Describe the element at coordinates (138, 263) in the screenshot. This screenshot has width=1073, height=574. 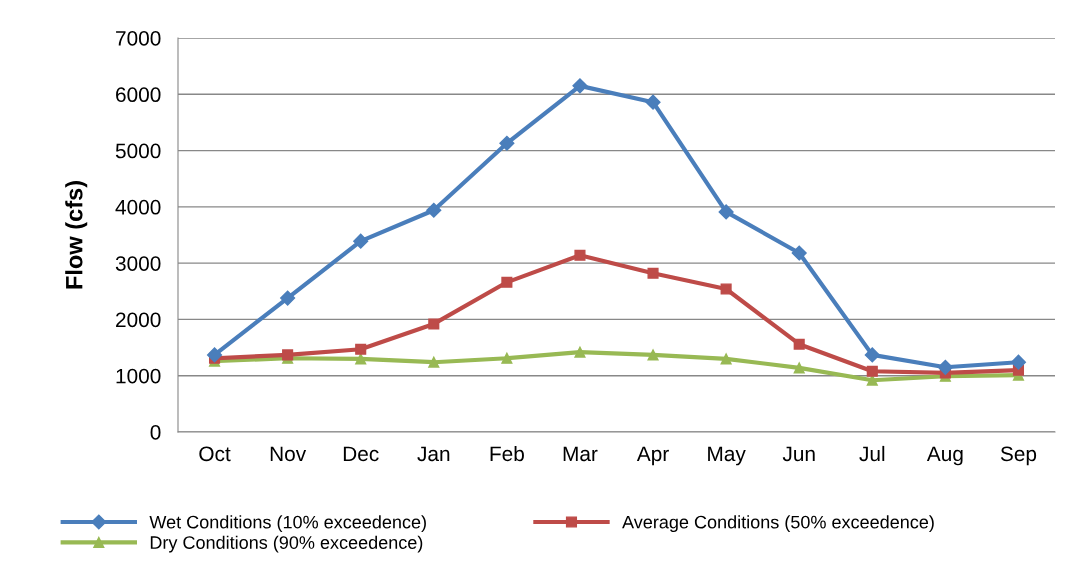
I see `y-tick-label: 3000` at that location.